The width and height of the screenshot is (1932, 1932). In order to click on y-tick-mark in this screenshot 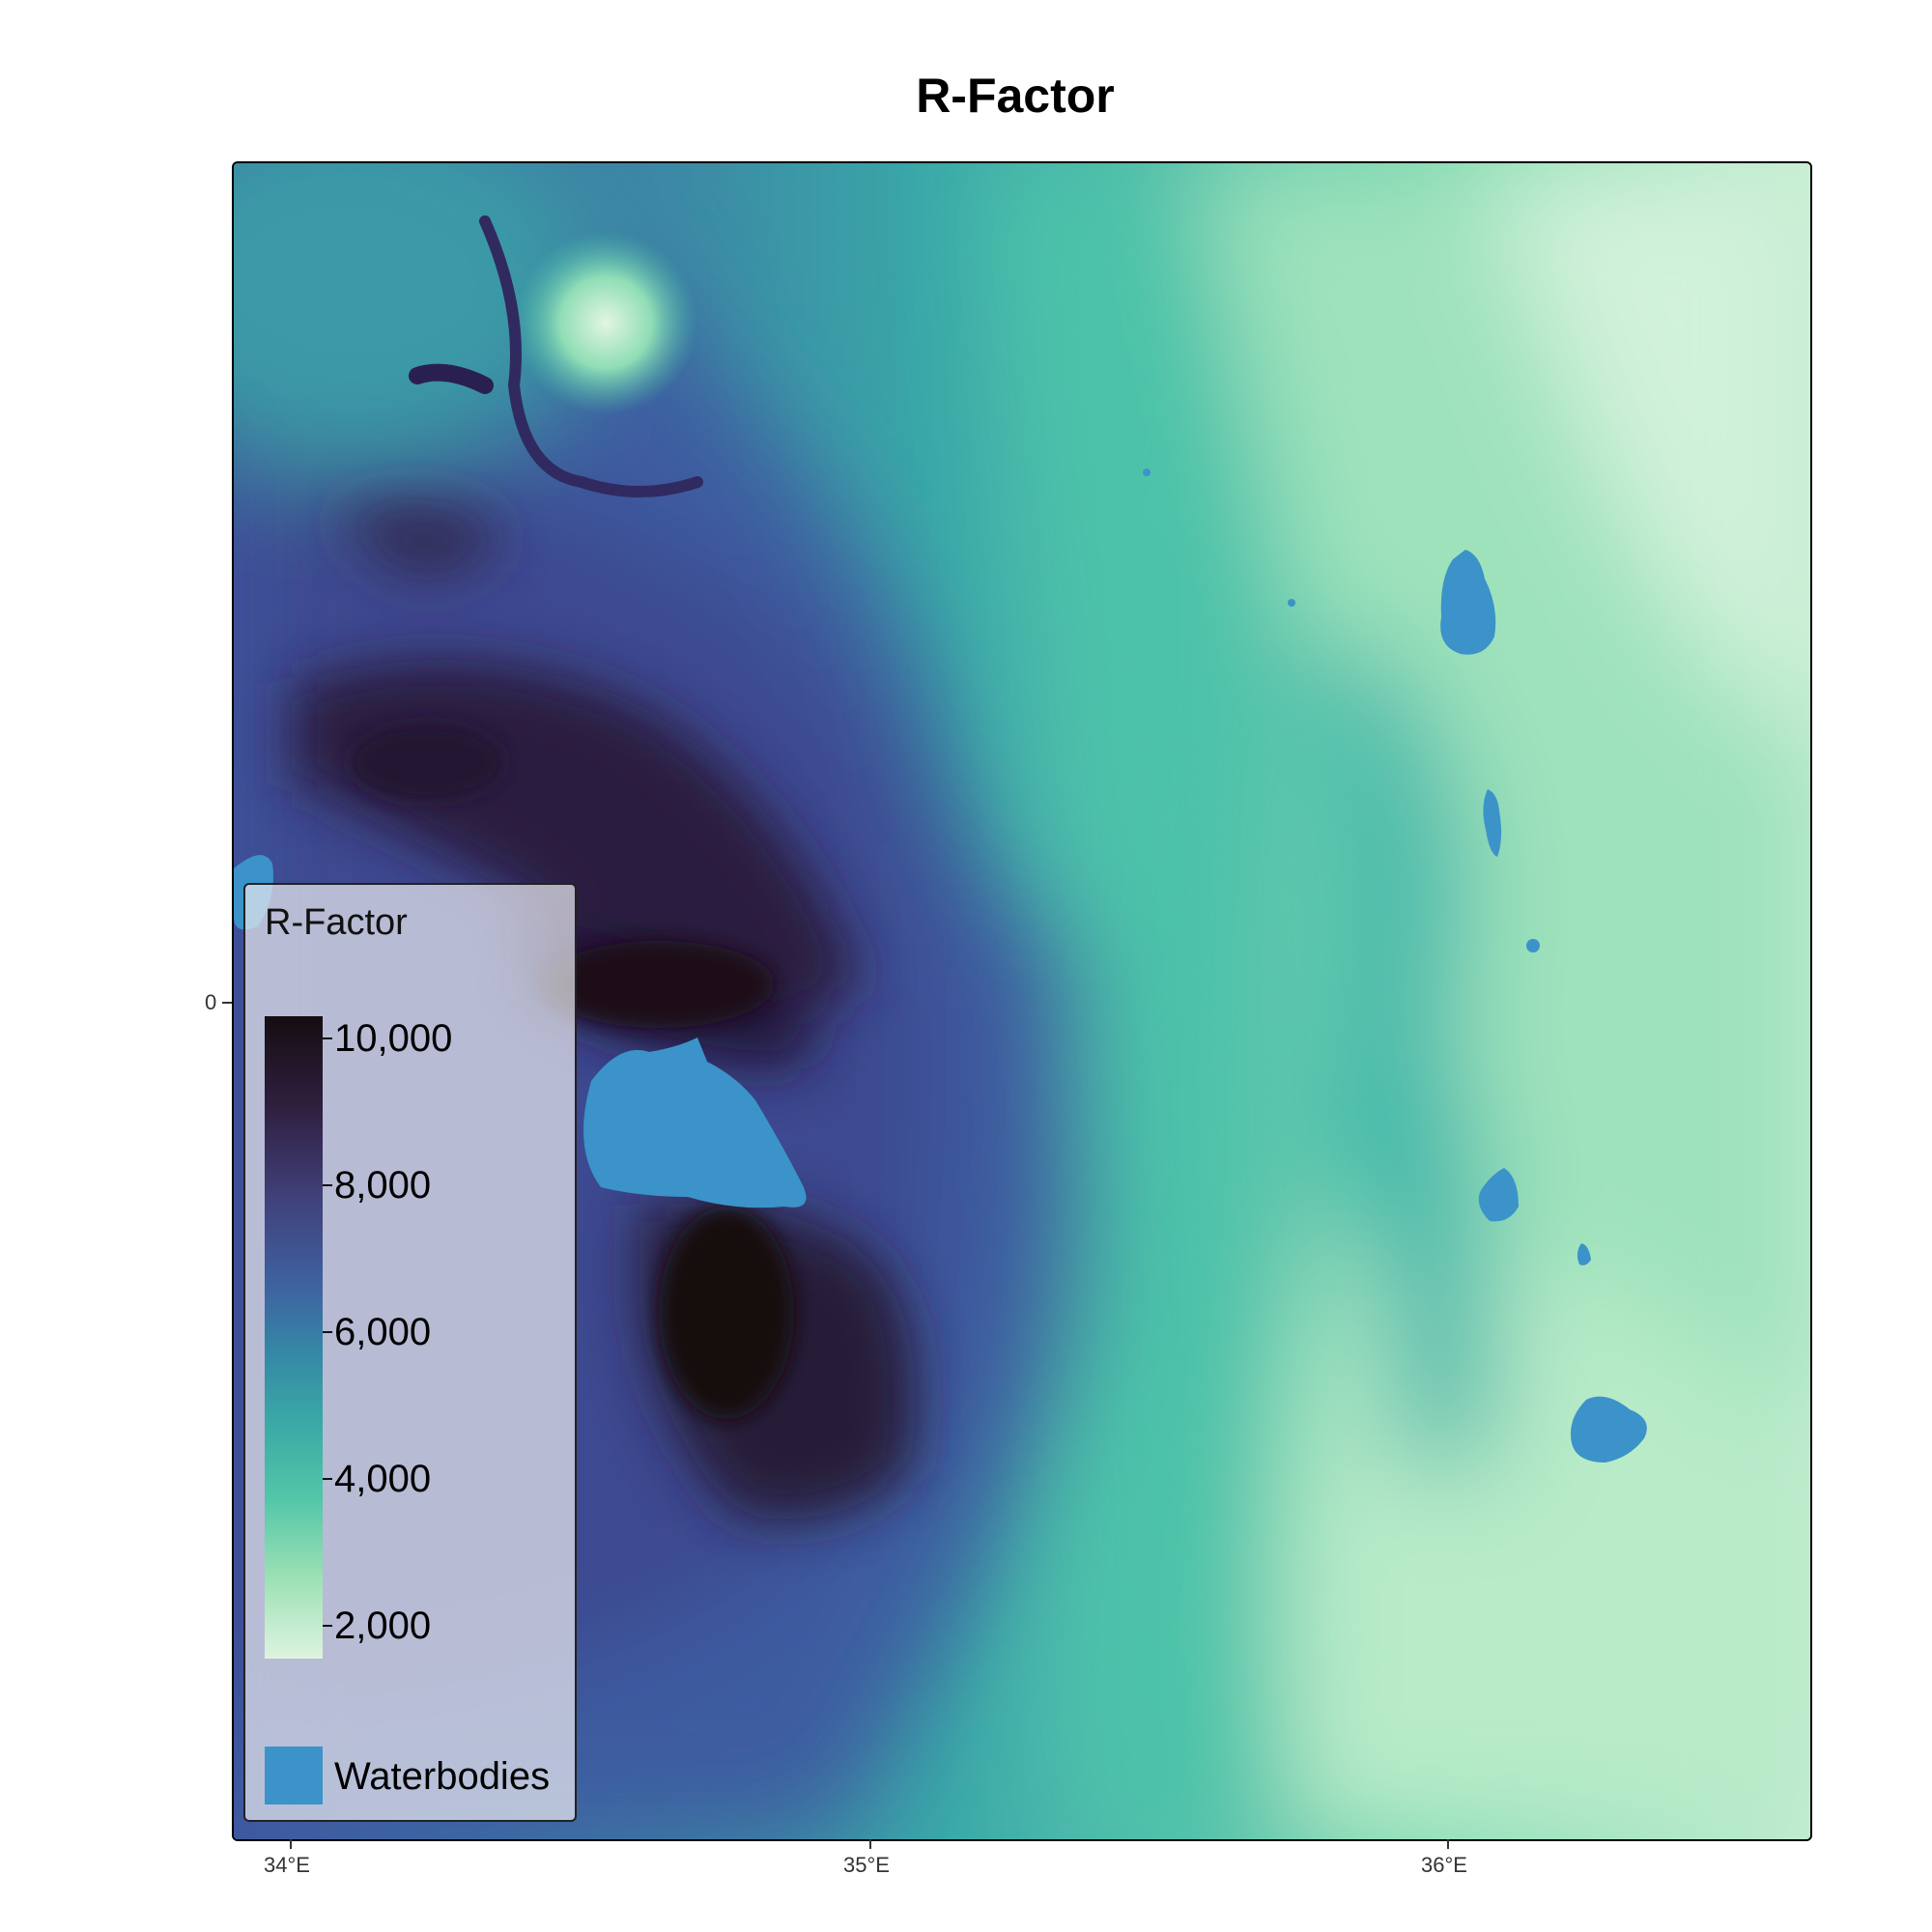, I will do `click(227, 1003)`.